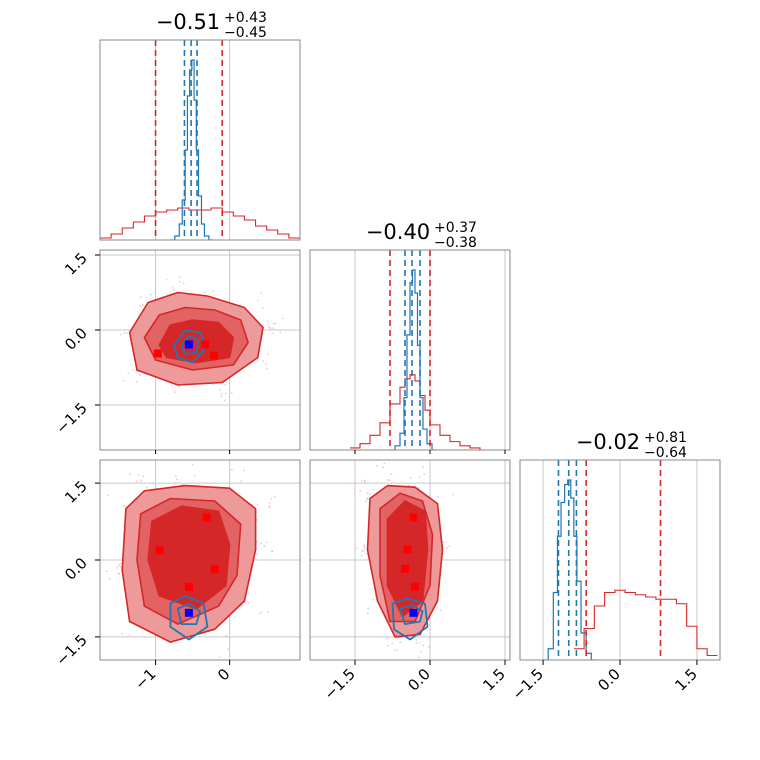 The width and height of the screenshot is (760, 760). What do you see at coordinates (609, 680) in the screenshot?
I see `x-tick-label-2-1: 0.0` at bounding box center [609, 680].